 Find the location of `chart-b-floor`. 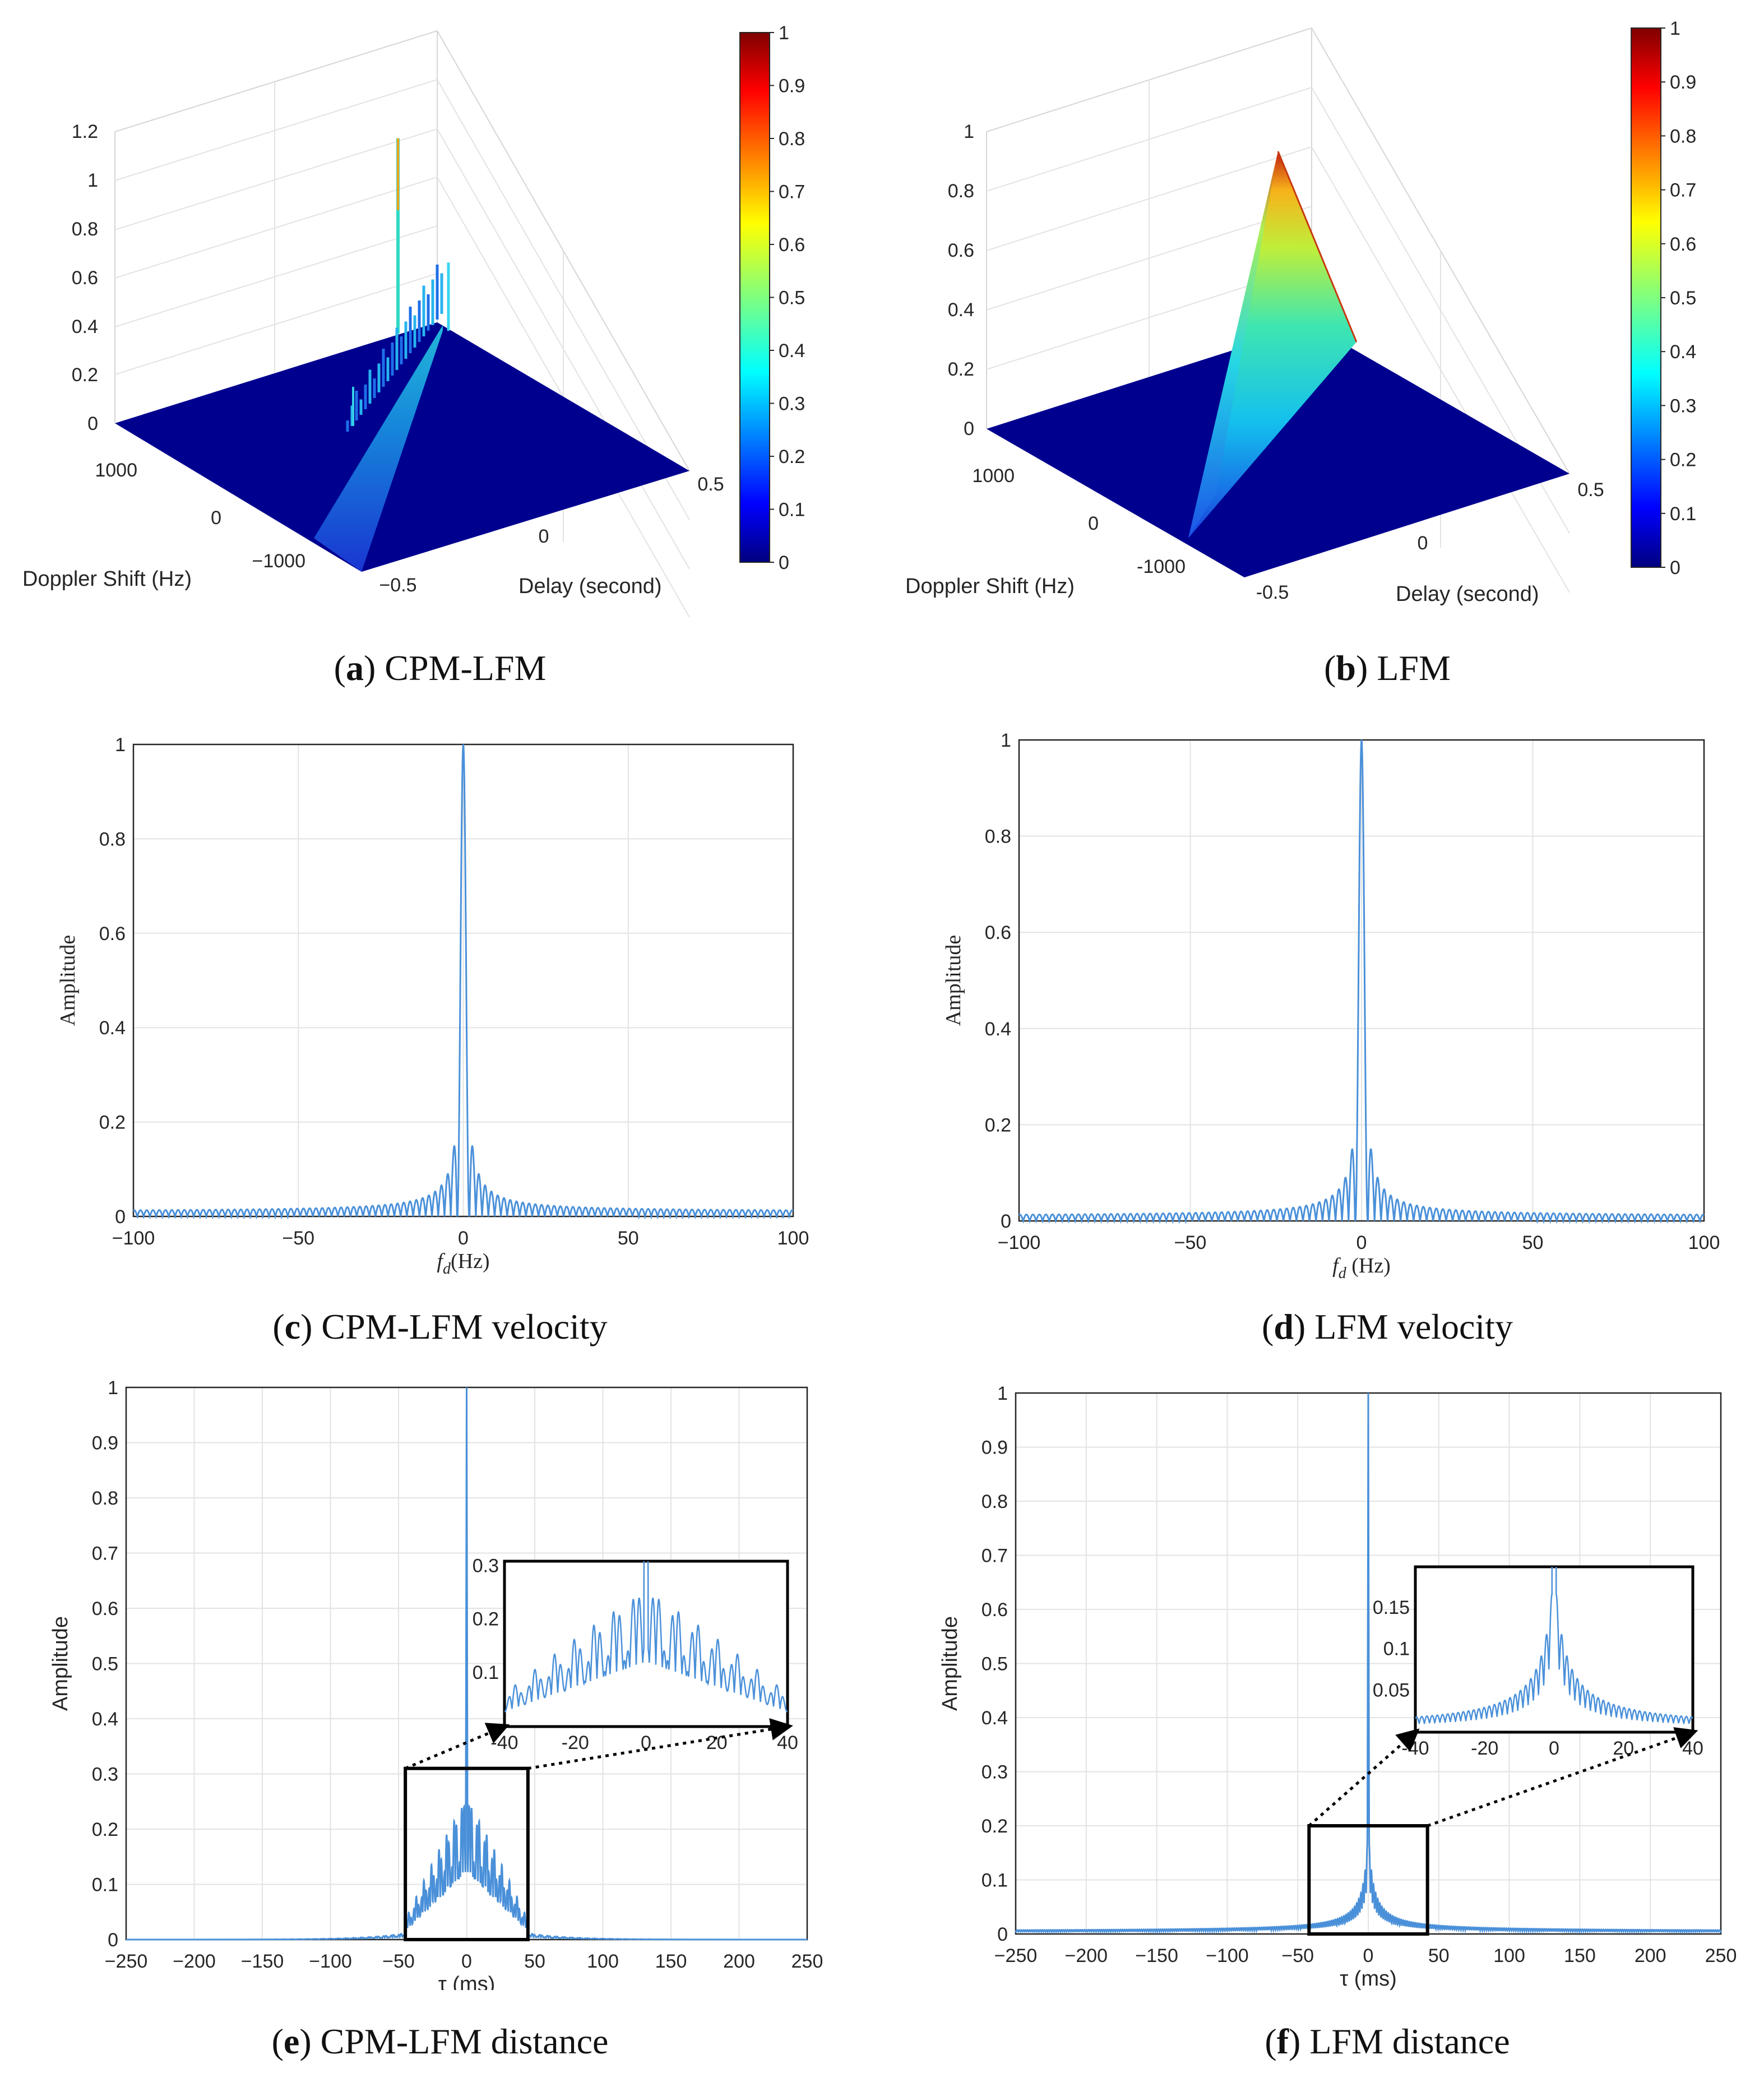

chart-b-floor is located at coordinates (1278, 451).